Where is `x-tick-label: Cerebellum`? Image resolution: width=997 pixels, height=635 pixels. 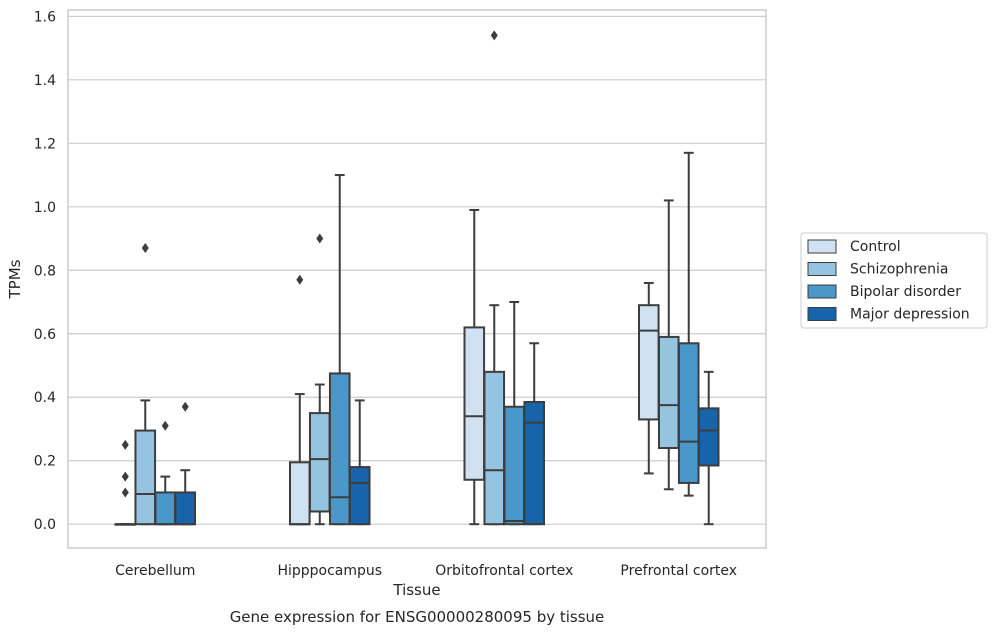 x-tick-label: Cerebellum is located at coordinates (155, 571).